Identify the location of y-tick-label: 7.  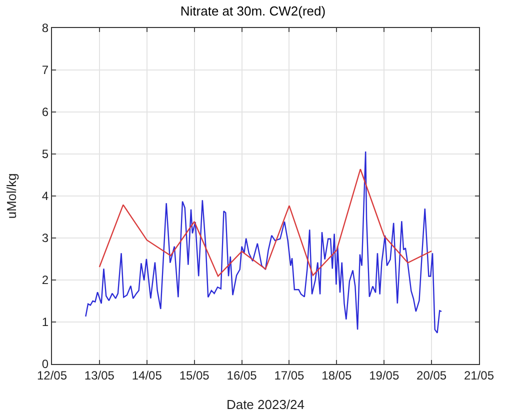
(45, 70).